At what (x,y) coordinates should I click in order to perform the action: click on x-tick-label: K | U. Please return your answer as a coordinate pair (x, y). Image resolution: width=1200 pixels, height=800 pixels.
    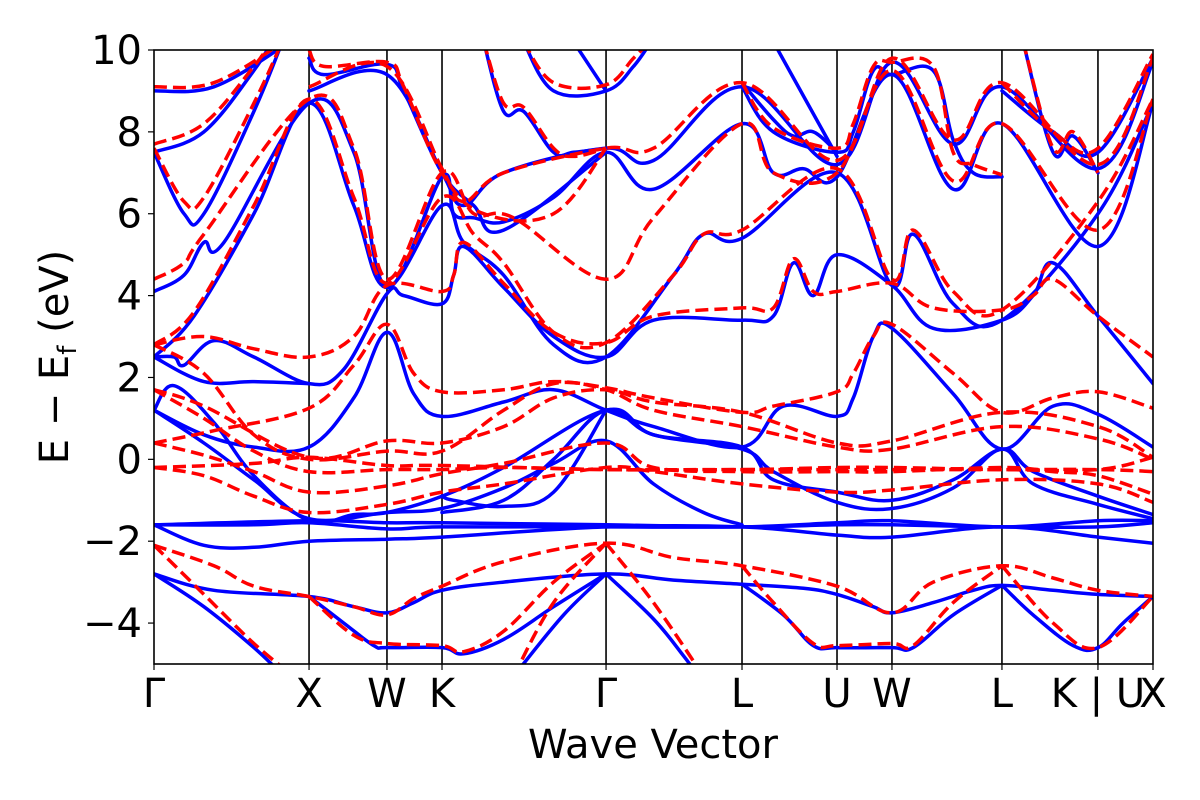
    Looking at the image, I should click on (1098, 694).